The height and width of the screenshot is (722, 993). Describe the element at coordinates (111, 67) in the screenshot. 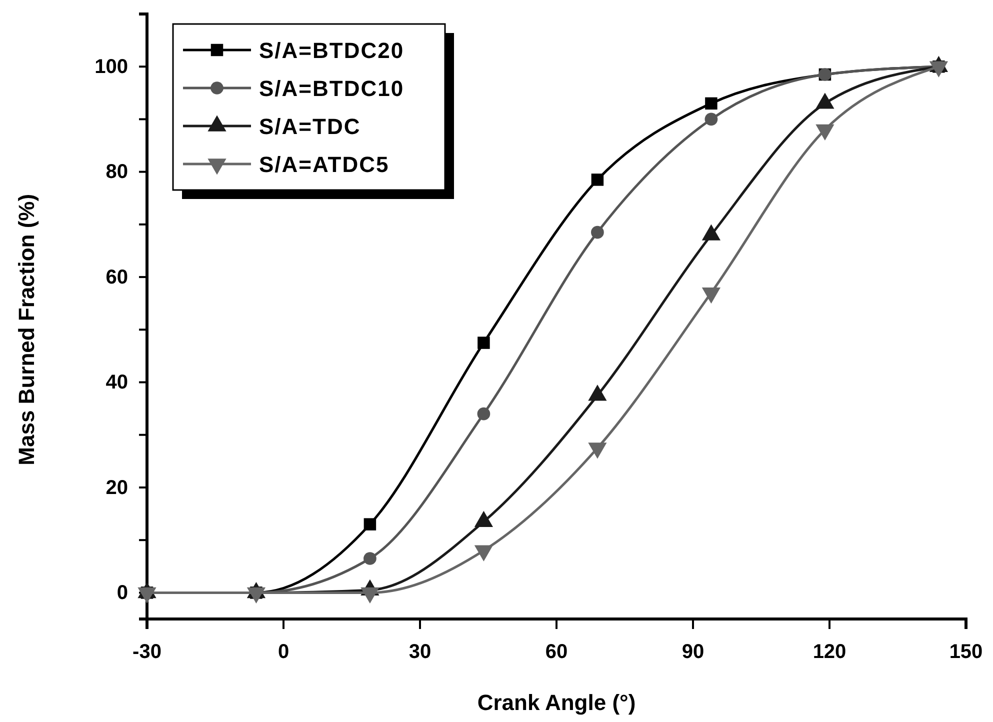

I see `y-tick-label: 100` at that location.